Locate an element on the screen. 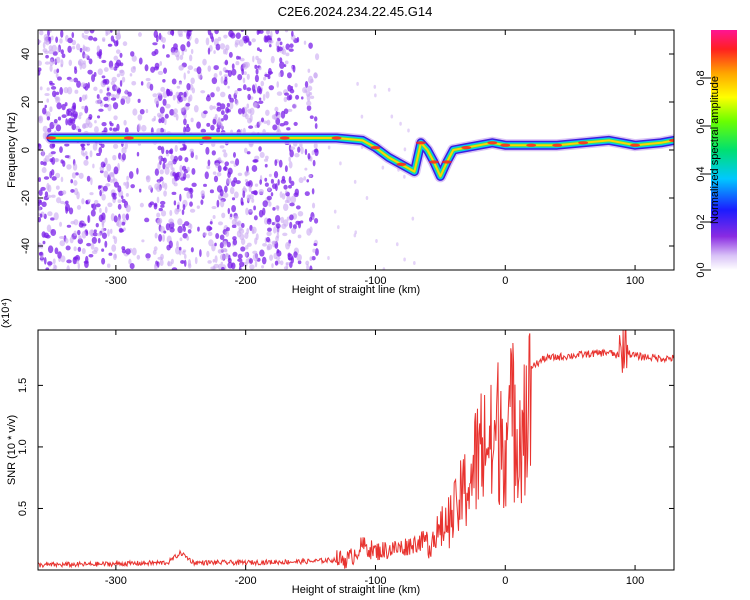 This screenshot has height=600, width=750. colorbar-ticks: 0.0 0.2 0.4 0.6 0.8 is located at coordinates (703, 174).